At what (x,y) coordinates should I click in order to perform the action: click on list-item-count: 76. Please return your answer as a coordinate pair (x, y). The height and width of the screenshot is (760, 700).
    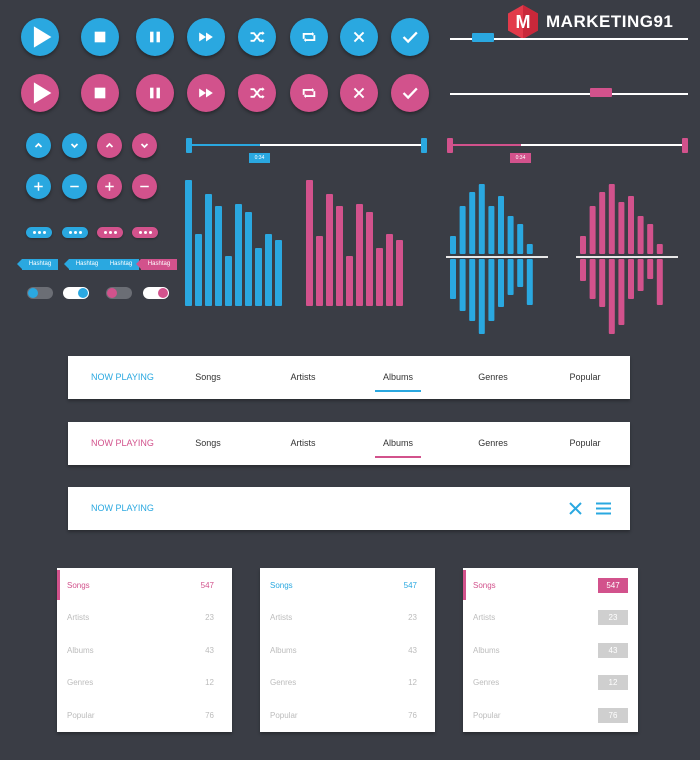
    Looking at the image, I should click on (209, 715).